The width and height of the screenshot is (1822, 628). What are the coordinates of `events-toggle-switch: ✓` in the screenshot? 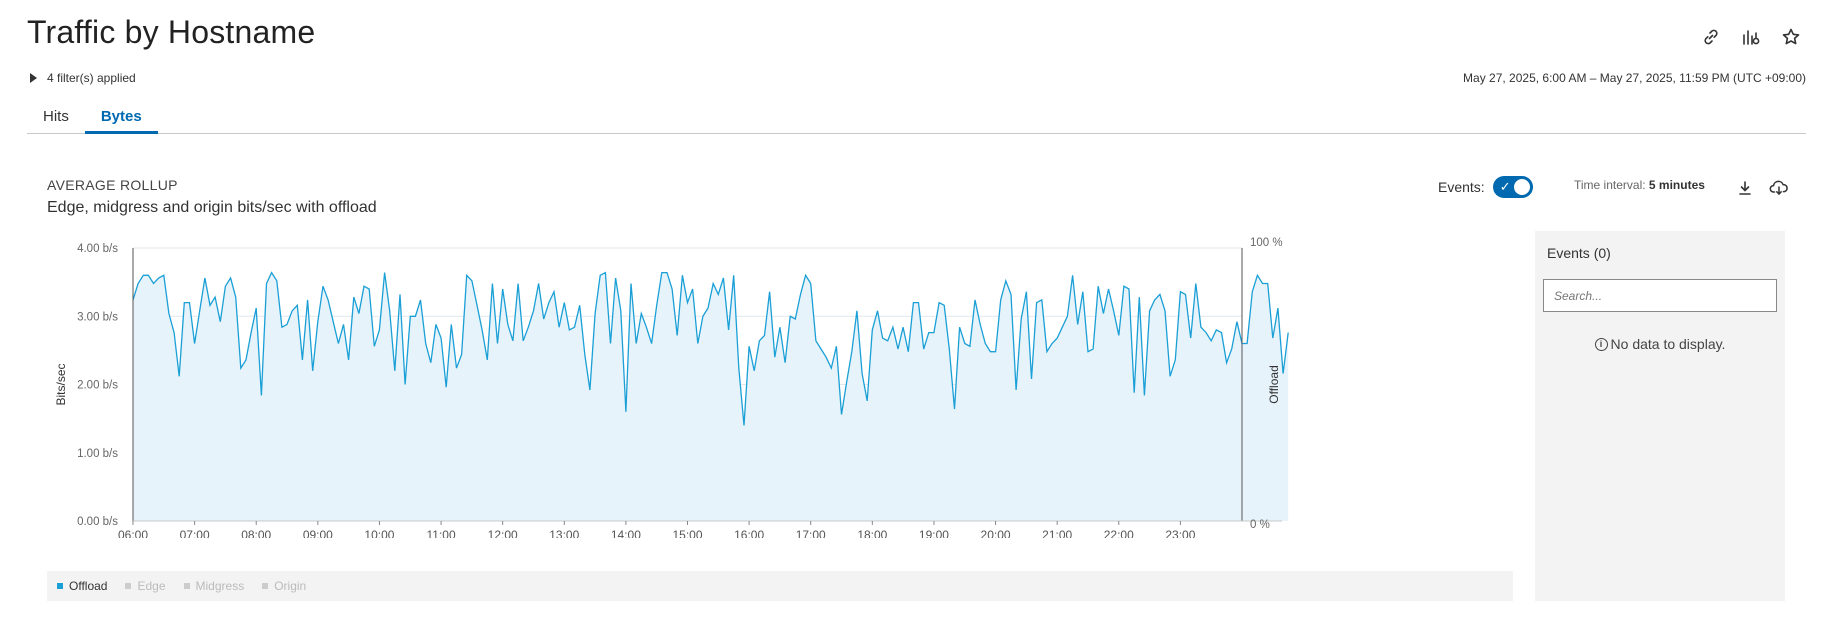 It's located at (1512, 187).